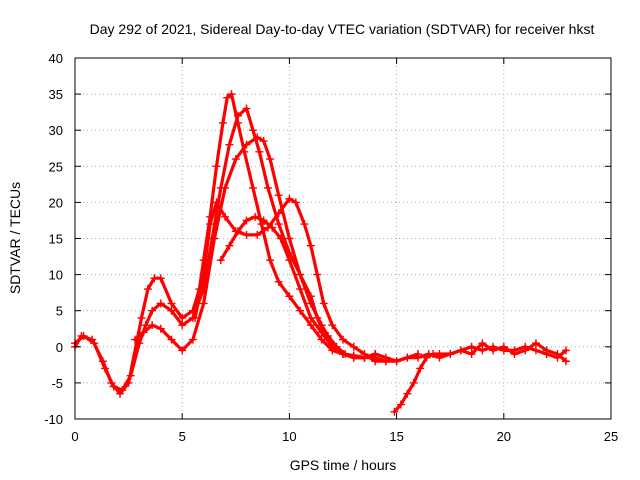 The height and width of the screenshot is (480, 640). Describe the element at coordinates (611, 436) in the screenshot. I see `x-tick-label: 25` at that location.